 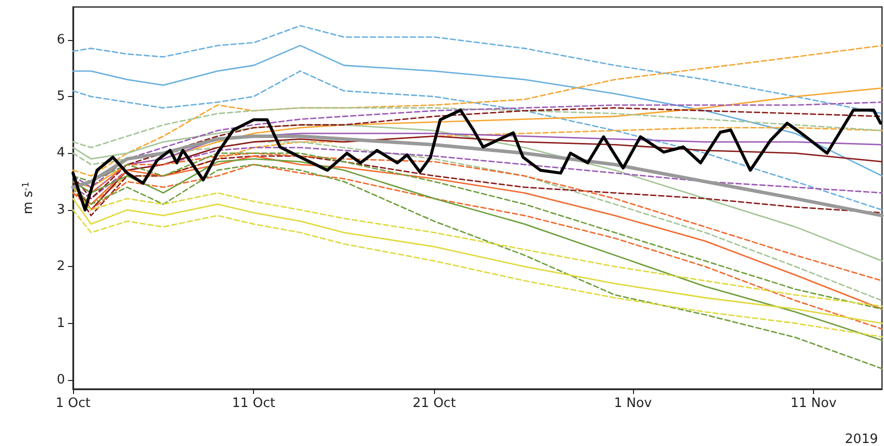 I want to click on line-series, so click(x=477, y=127).